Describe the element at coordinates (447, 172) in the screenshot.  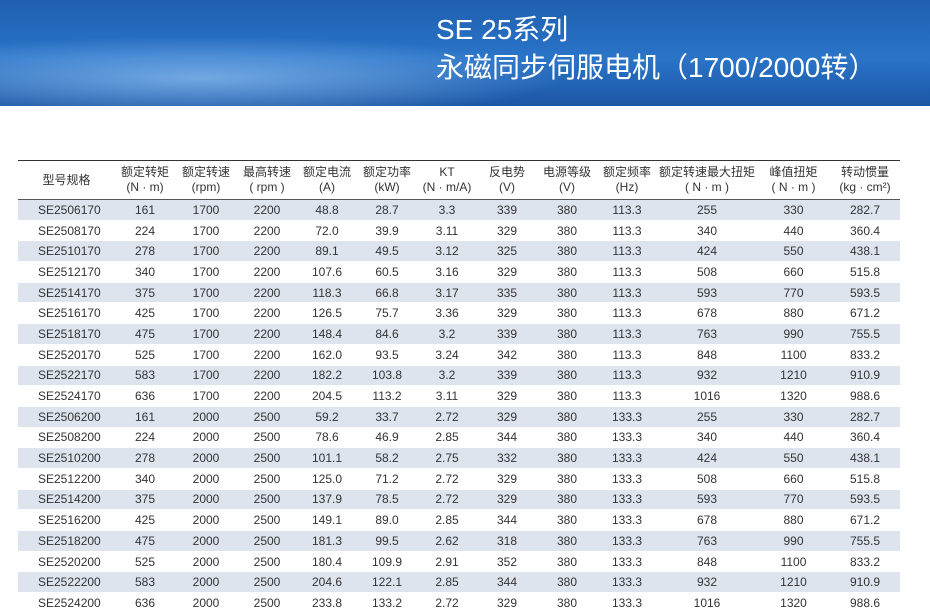
I see `column-name: KT` at that location.